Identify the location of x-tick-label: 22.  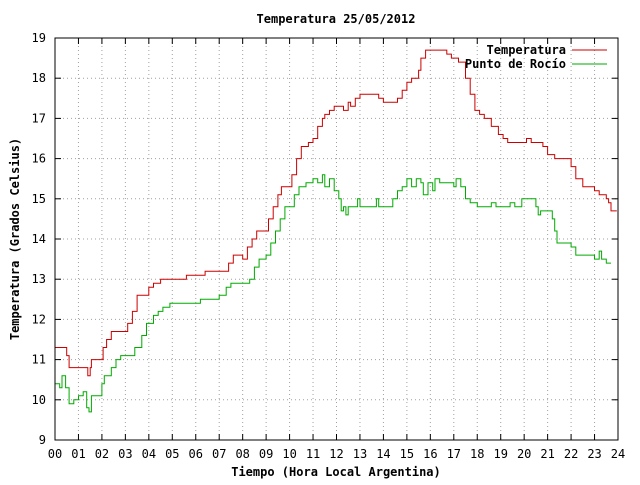
(571, 454).